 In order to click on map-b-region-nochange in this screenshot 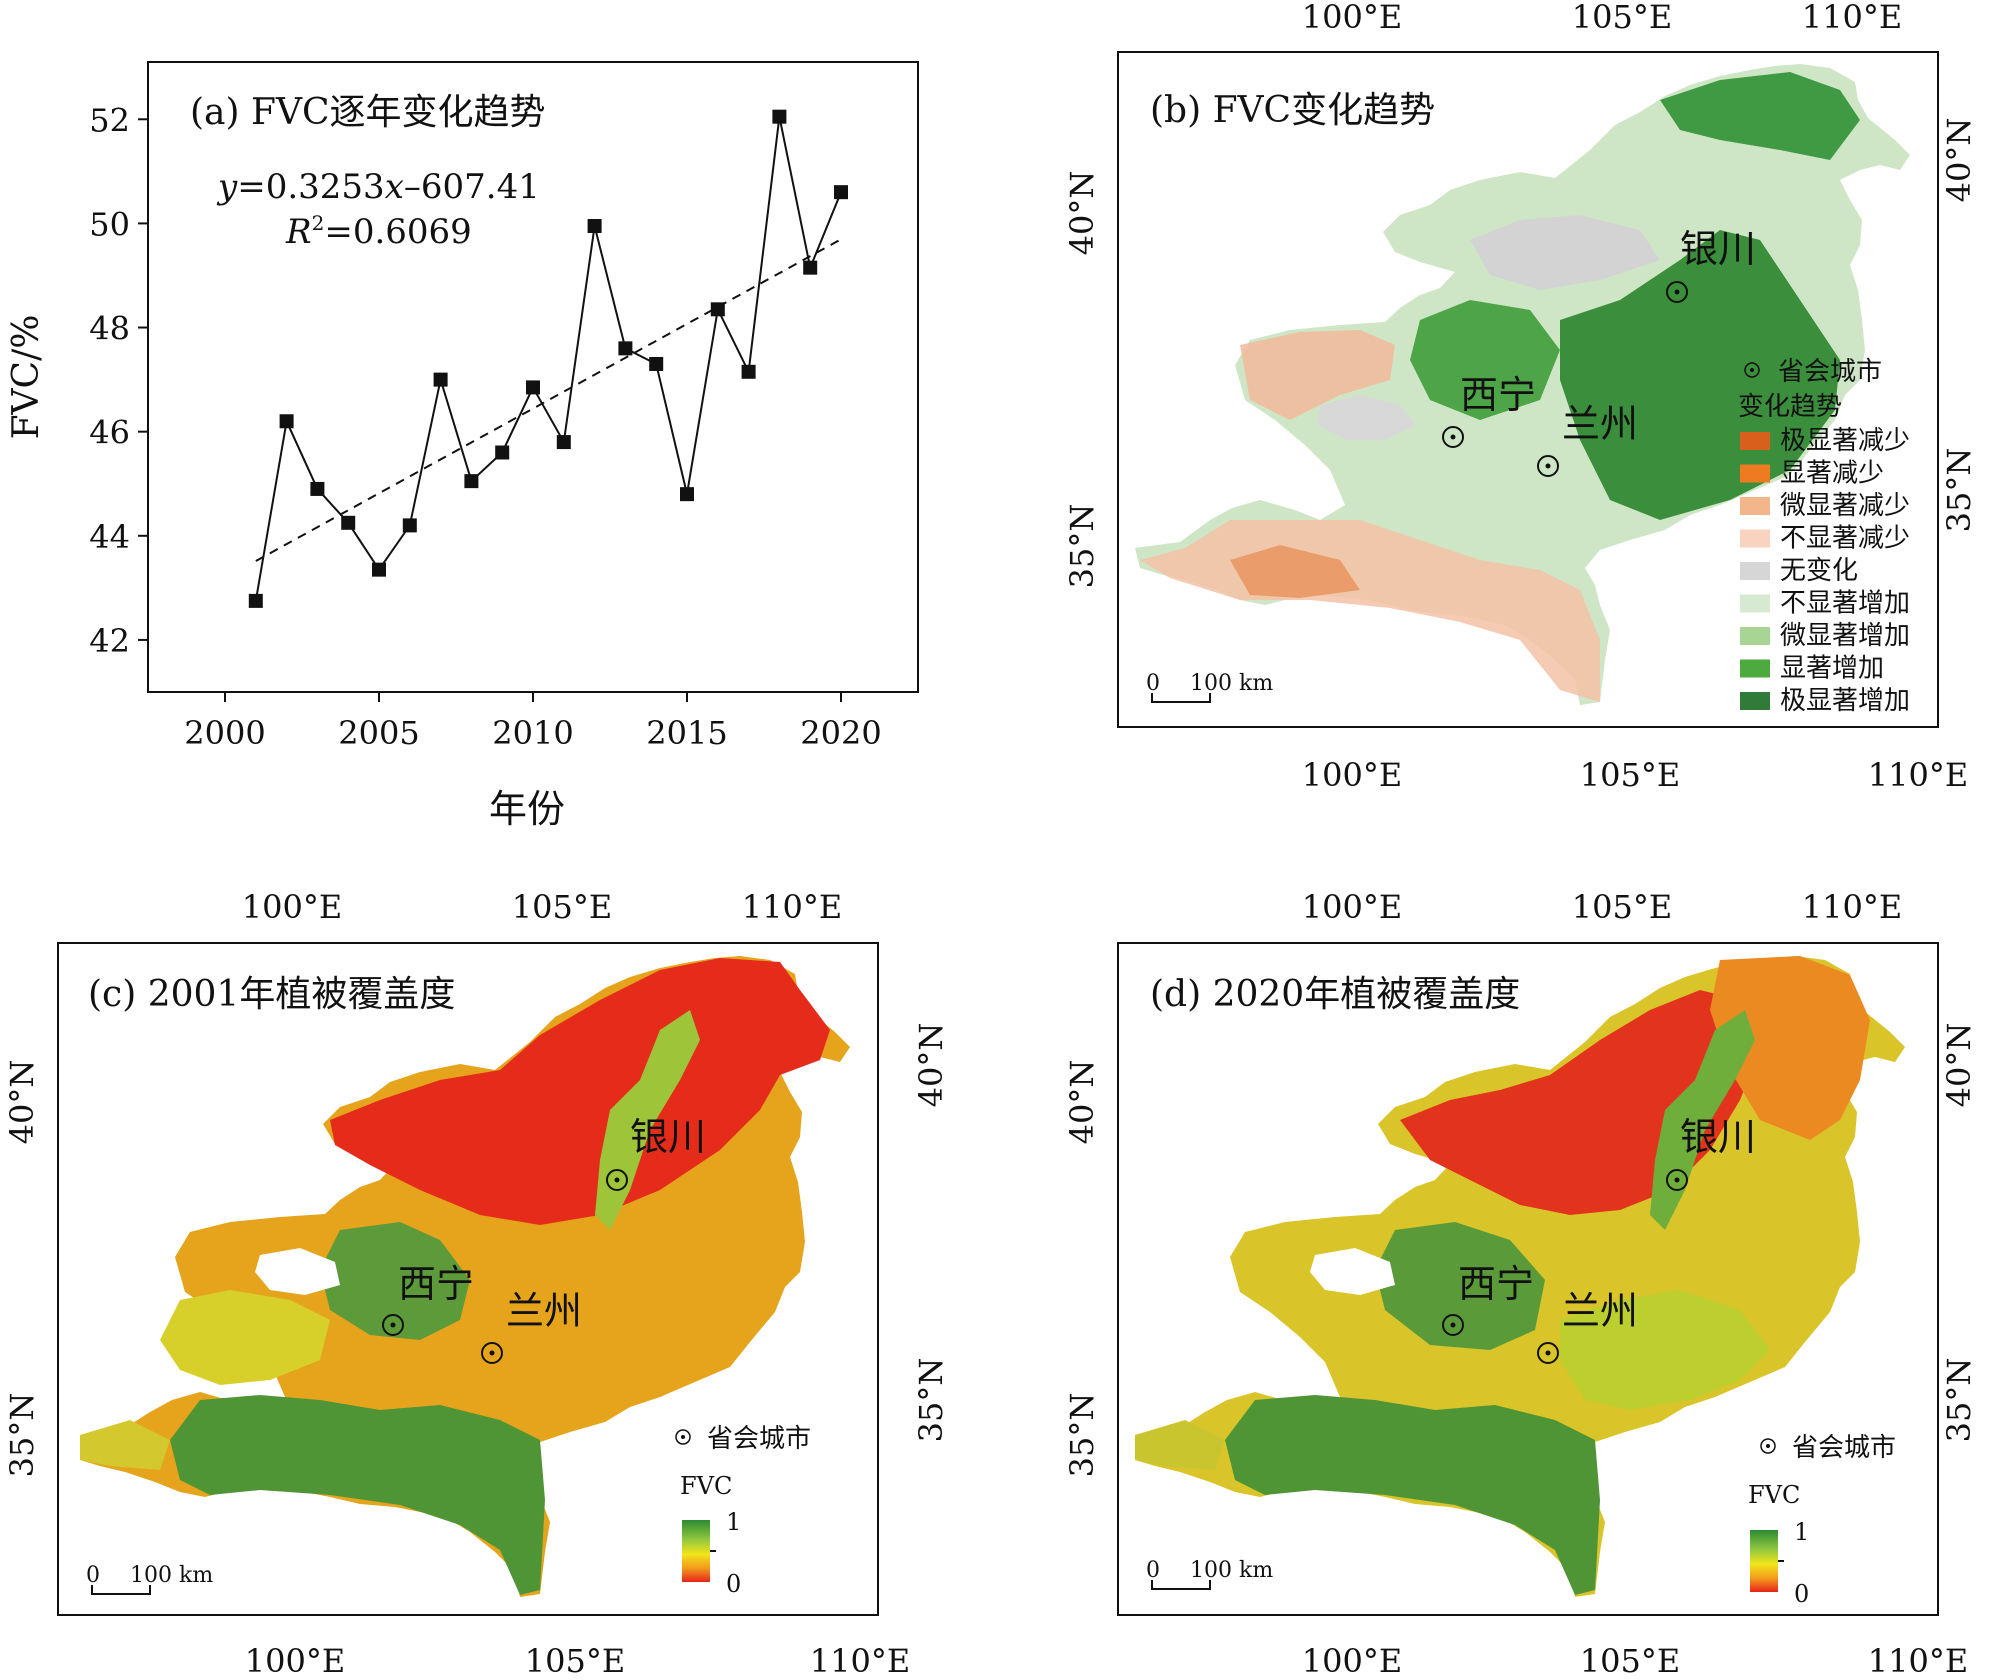, I will do `click(1565, 252)`.